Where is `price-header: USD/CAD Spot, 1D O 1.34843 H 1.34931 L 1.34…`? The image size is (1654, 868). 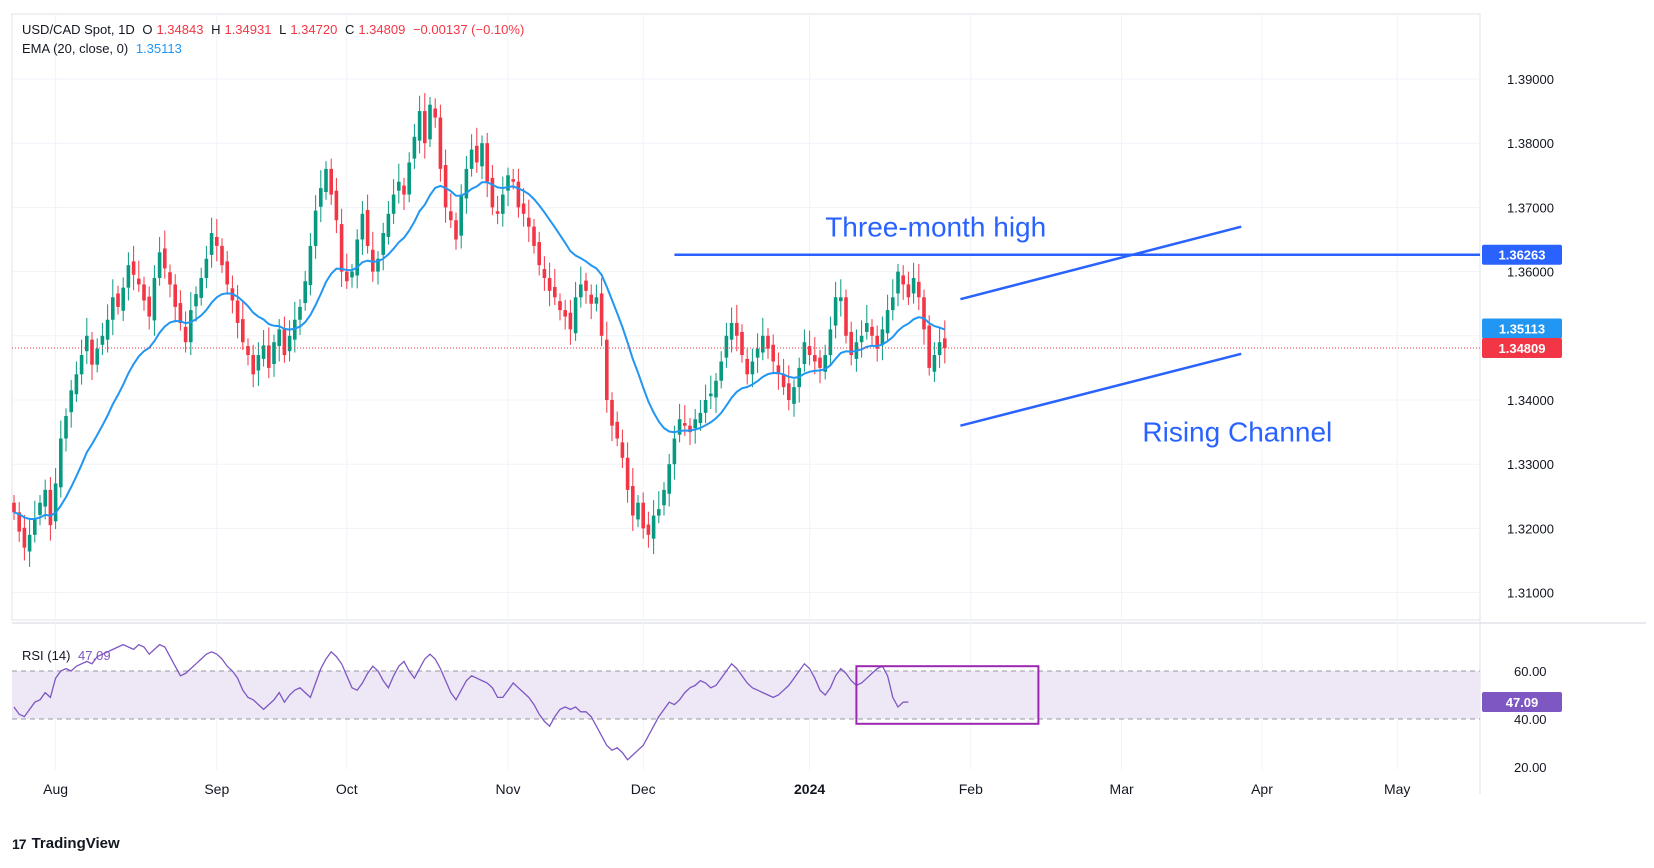 price-header: USD/CAD Spot, 1D O 1.34843 H 1.34931 L 1.34… is located at coordinates (275, 30).